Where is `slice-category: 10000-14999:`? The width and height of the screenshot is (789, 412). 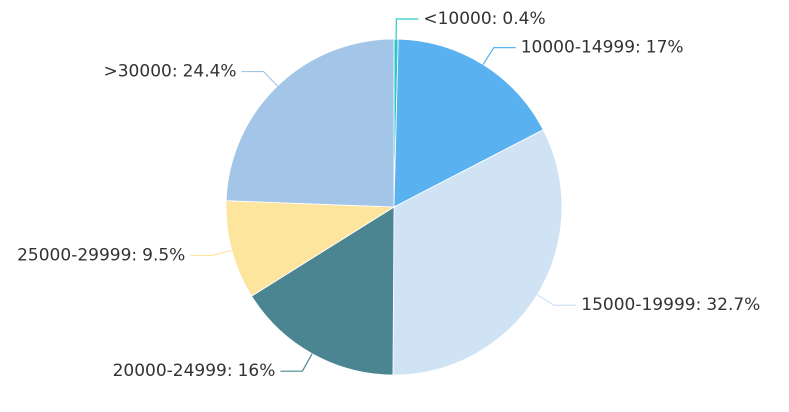
slice-category: 10000-14999: is located at coordinates (581, 48).